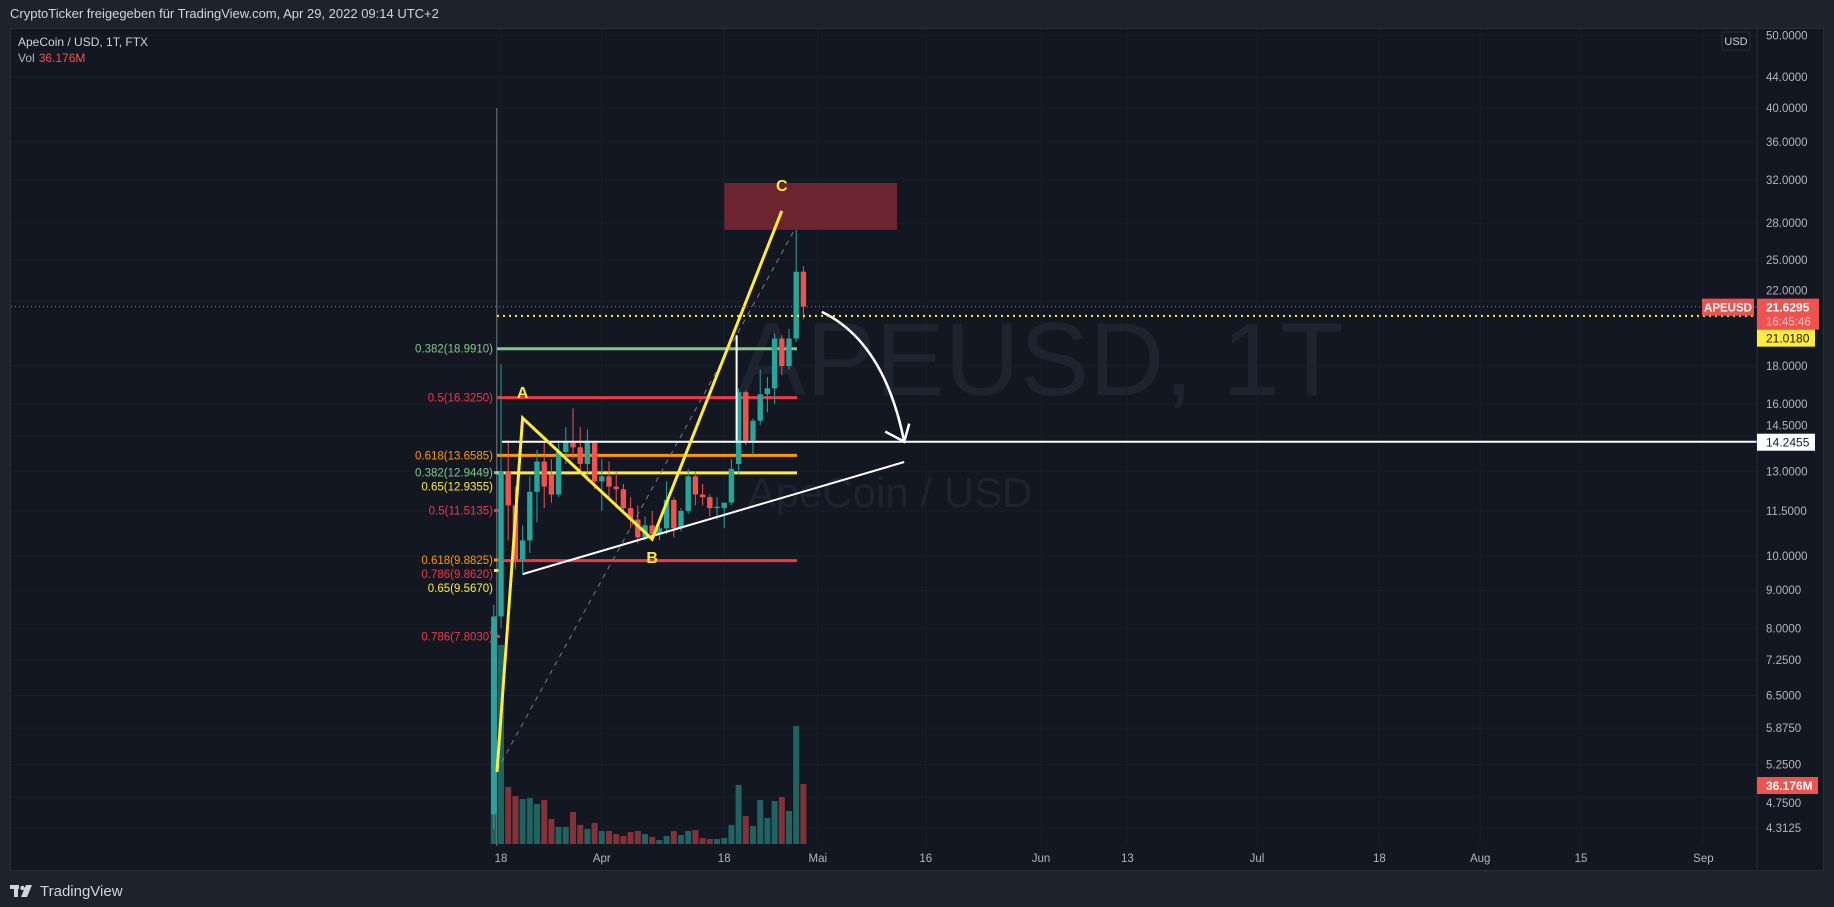  What do you see at coordinates (1783, 591) in the screenshot?
I see `price-axis-label: 9.0000` at bounding box center [1783, 591].